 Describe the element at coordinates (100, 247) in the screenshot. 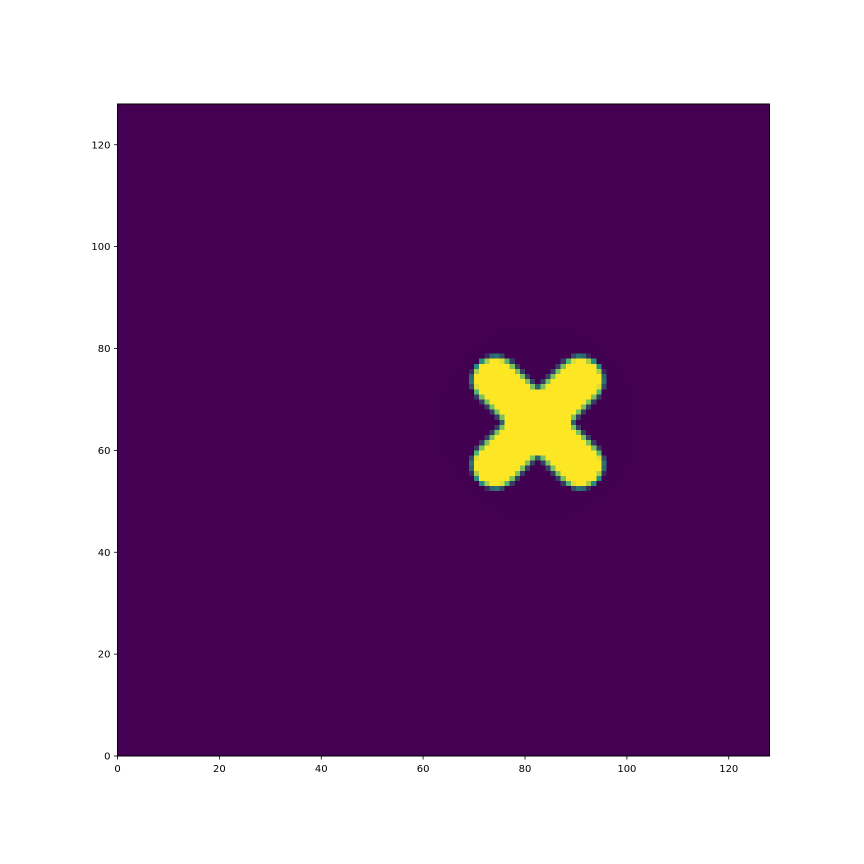

I see `y-tick-label: 100` at that location.